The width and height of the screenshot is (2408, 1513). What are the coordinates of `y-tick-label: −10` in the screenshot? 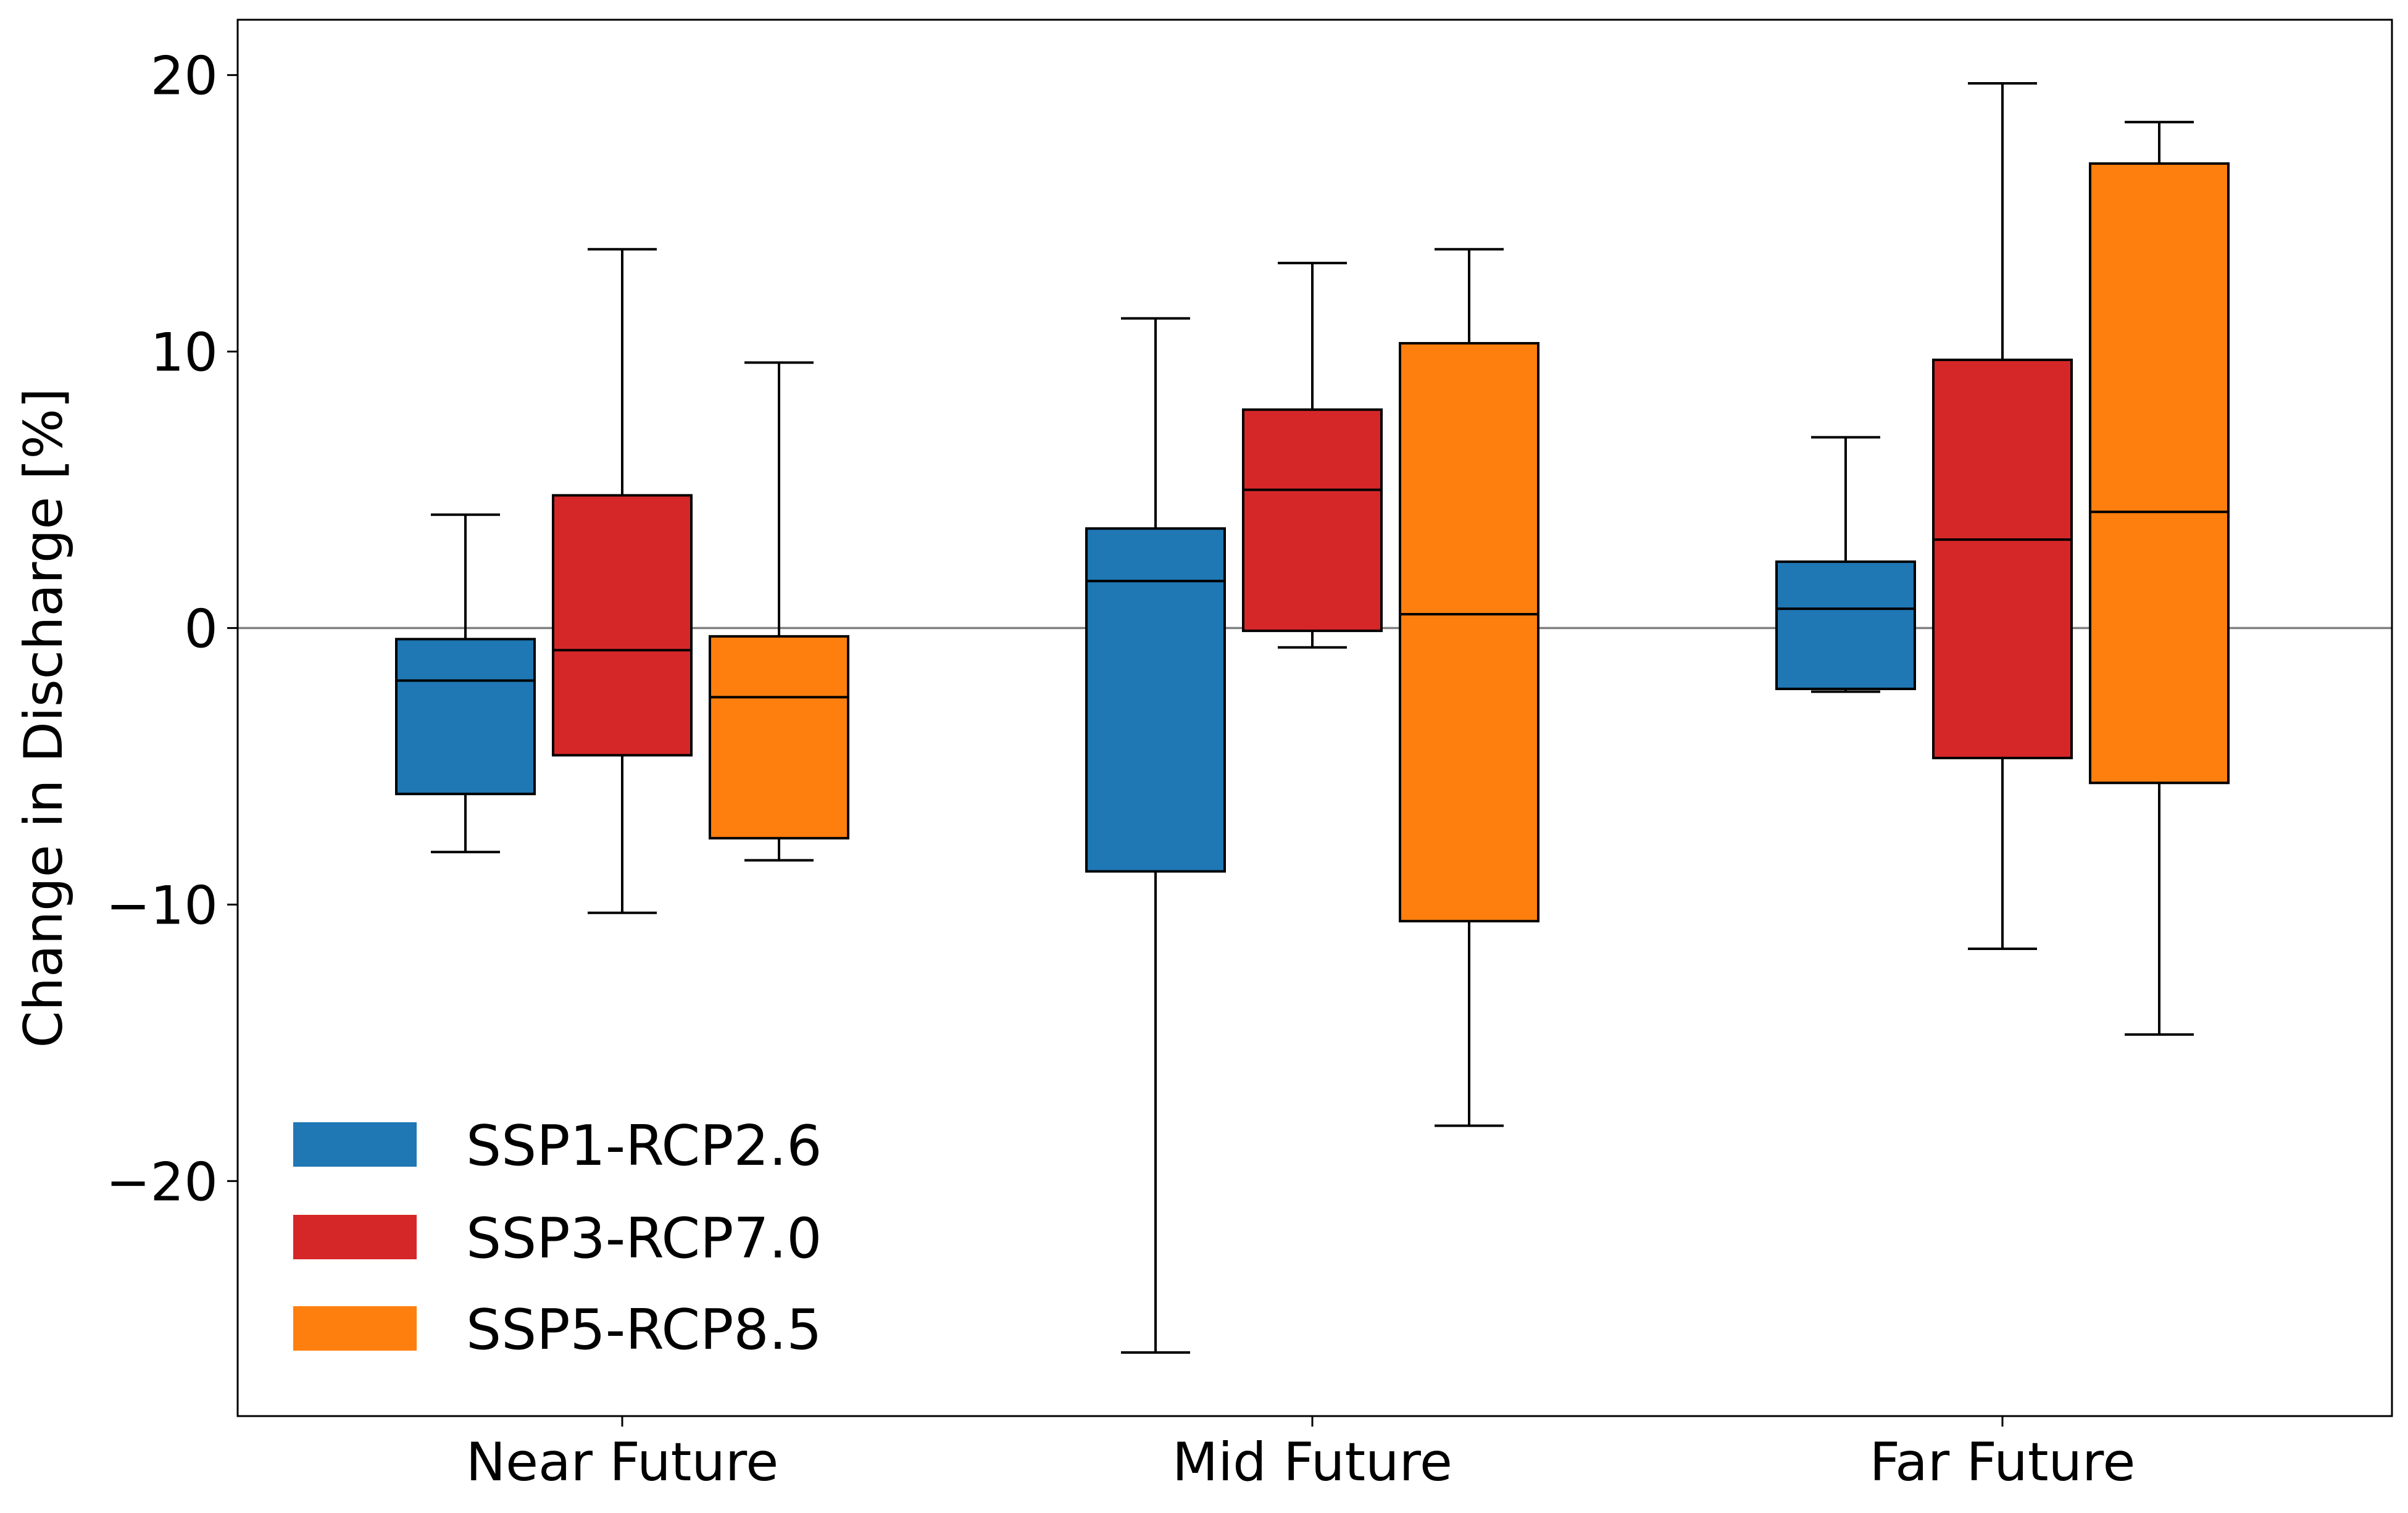 It's located at (163, 905).